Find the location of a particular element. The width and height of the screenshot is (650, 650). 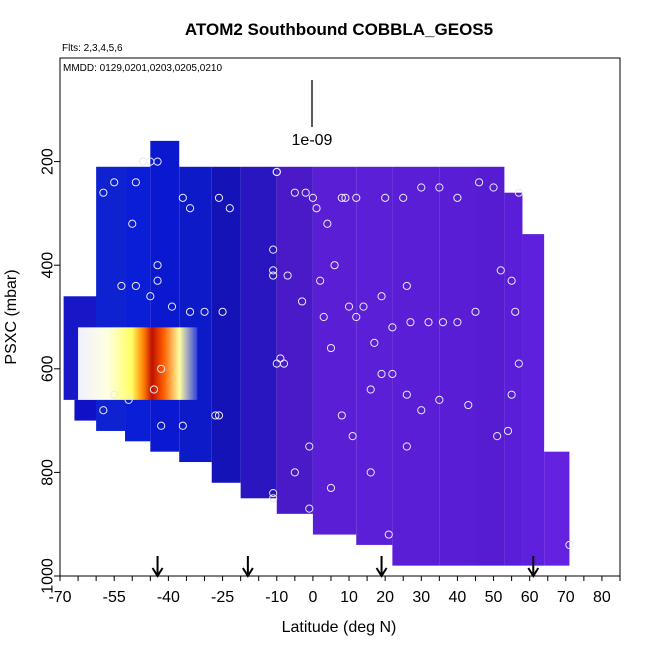

x-tick-label: -40 is located at coordinates (168, 597).